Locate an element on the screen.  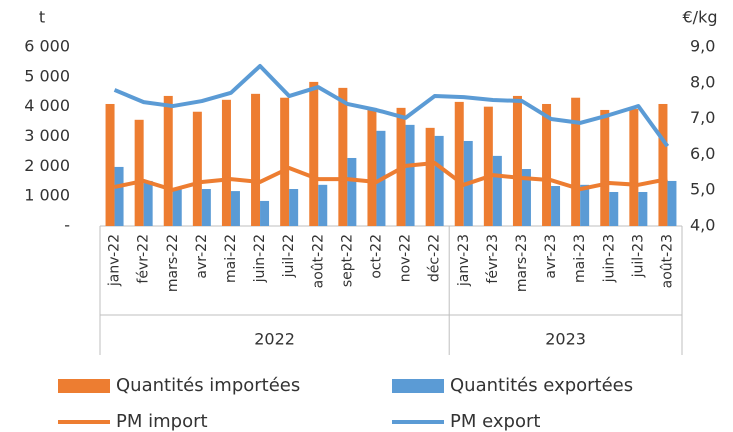
x-tick-label: mars-22 is located at coordinates (173, 263).